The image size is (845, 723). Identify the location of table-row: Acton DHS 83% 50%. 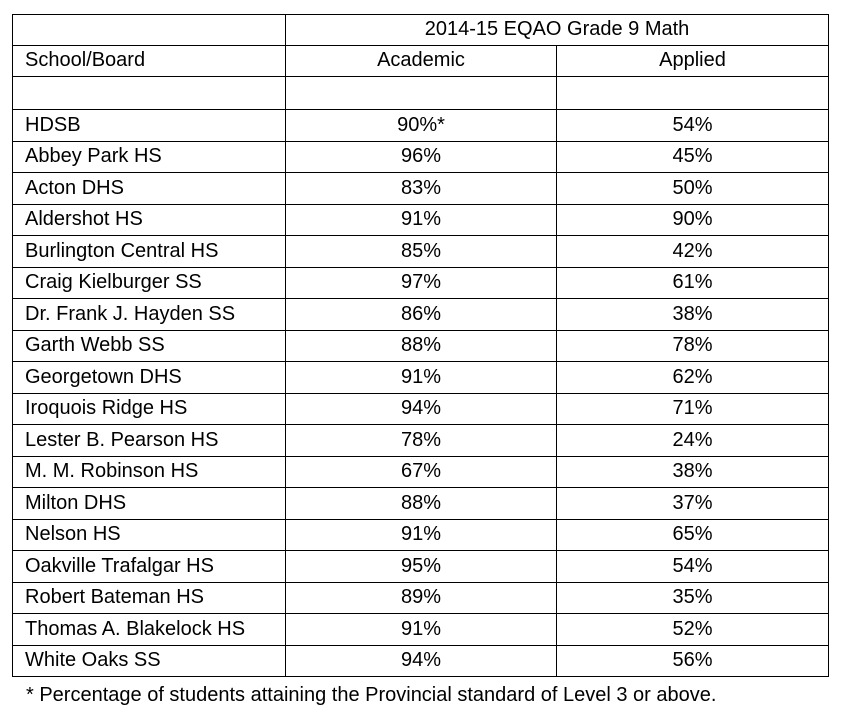
(420, 188).